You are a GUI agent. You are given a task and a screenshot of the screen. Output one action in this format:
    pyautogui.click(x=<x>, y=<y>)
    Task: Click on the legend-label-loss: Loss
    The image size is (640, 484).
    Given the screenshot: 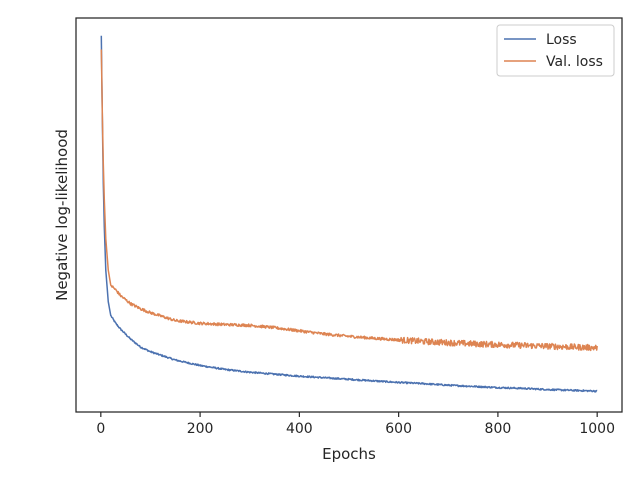 What is the action you would take?
    pyautogui.click(x=561, y=40)
    